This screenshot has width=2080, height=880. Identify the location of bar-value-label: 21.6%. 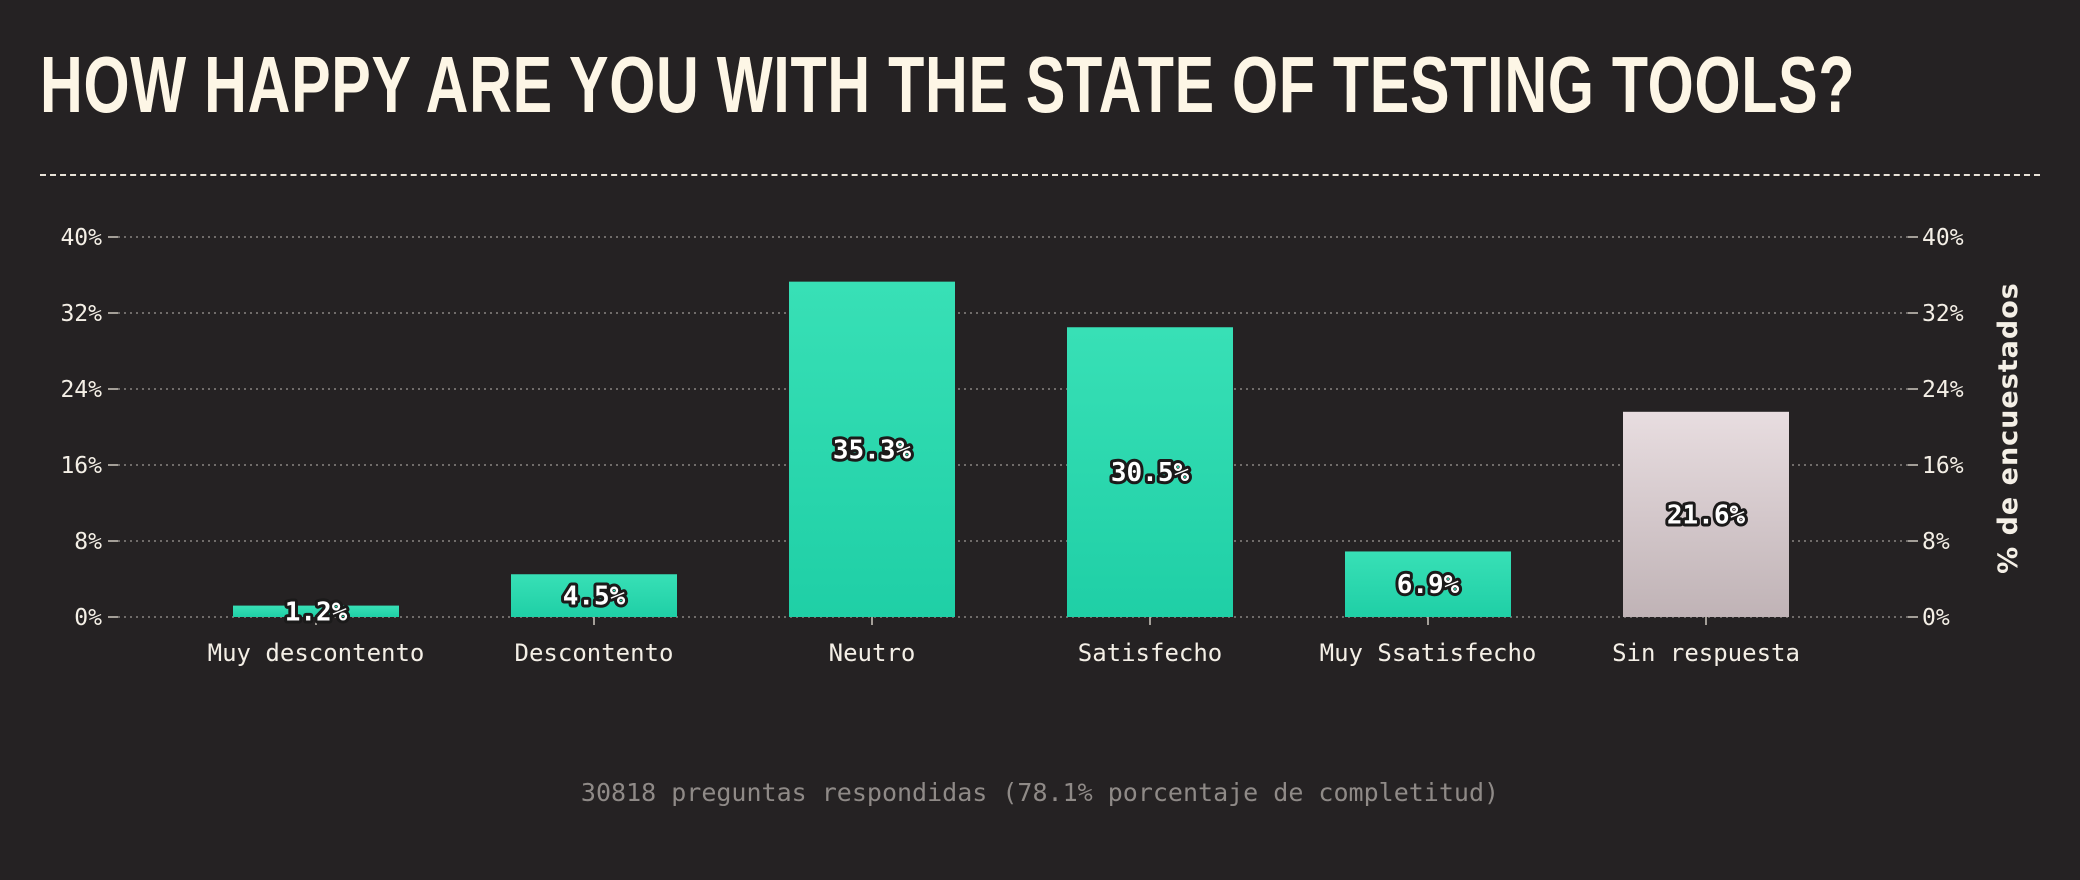
(1706, 515).